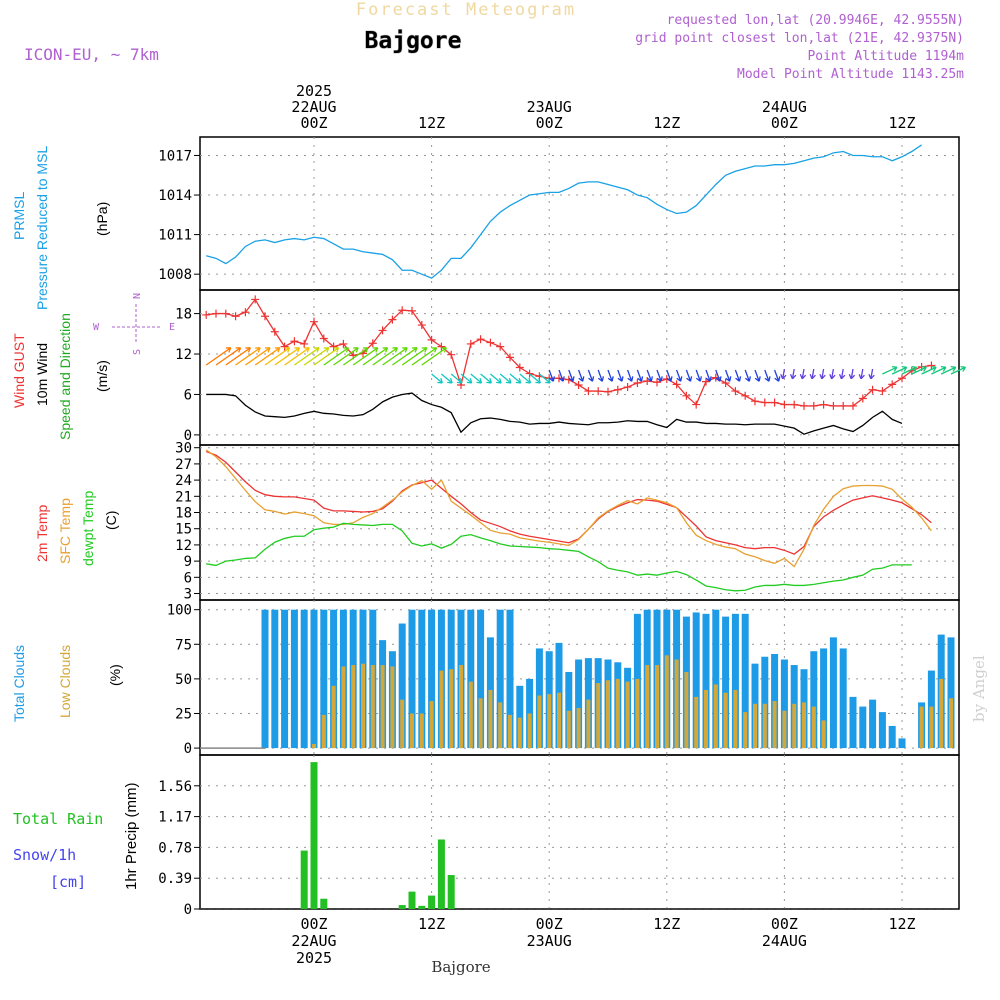 The height and width of the screenshot is (1000, 1000). Describe the element at coordinates (549, 941) in the screenshot. I see `bottom-time-label: 23AUG` at that location.